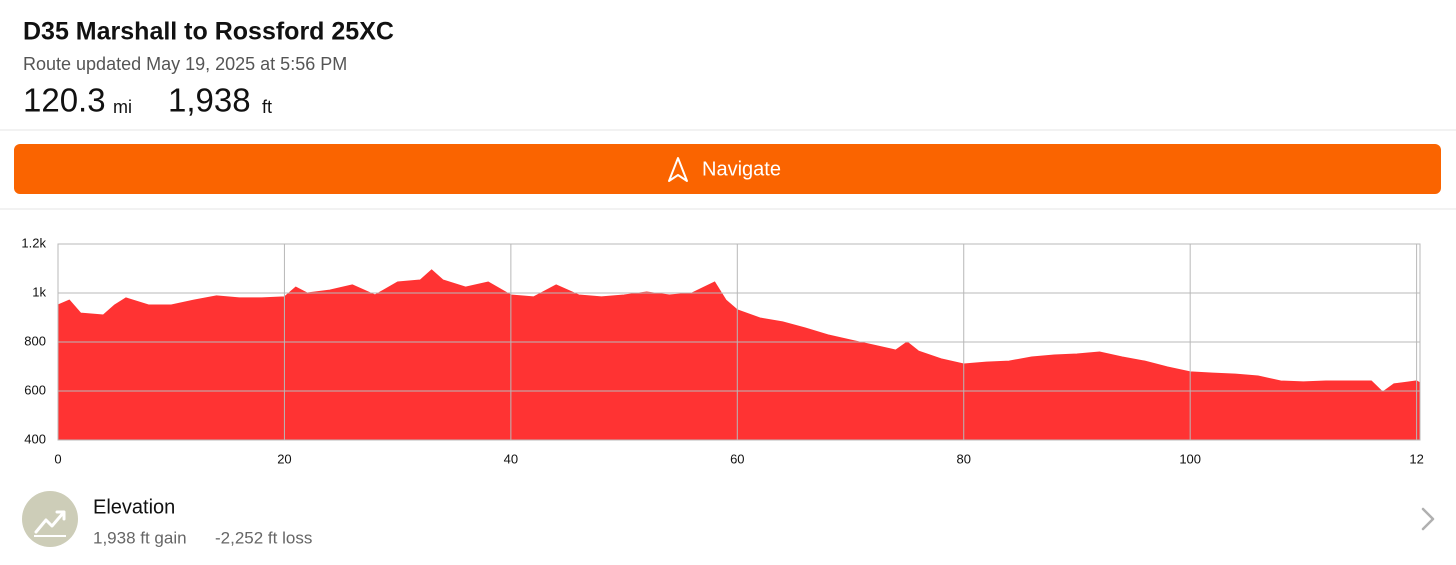 The image size is (1456, 565). What do you see at coordinates (1416, 458) in the screenshot?
I see `x-tick-label: 12` at bounding box center [1416, 458].